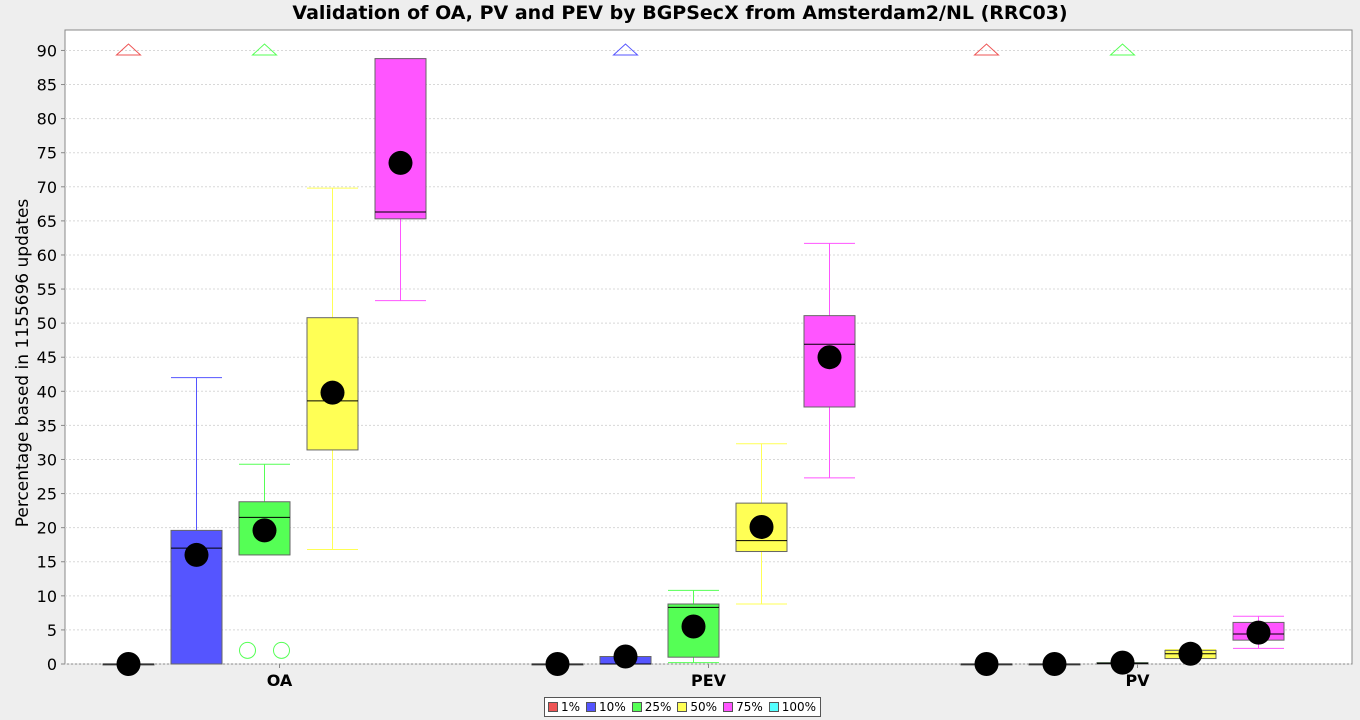 Image resolution: width=1360 pixels, height=720 pixels. Describe the element at coordinates (47, 494) in the screenshot. I see `y-tick-label: 25` at that location.